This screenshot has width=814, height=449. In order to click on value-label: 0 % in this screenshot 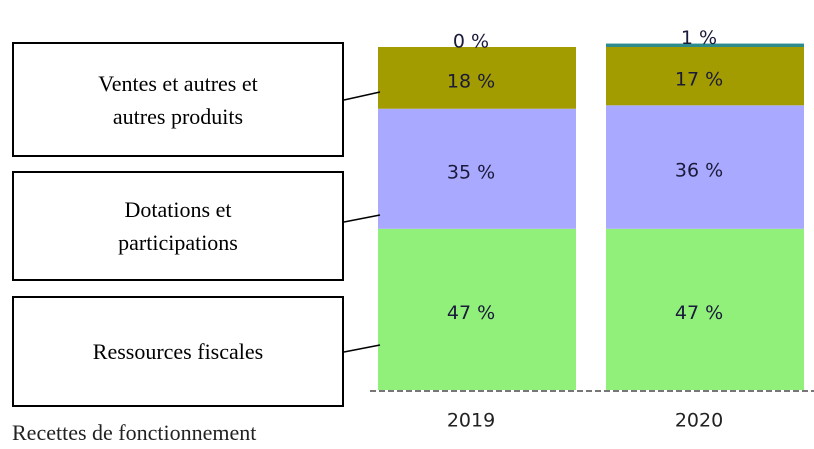, I will do `click(471, 42)`.